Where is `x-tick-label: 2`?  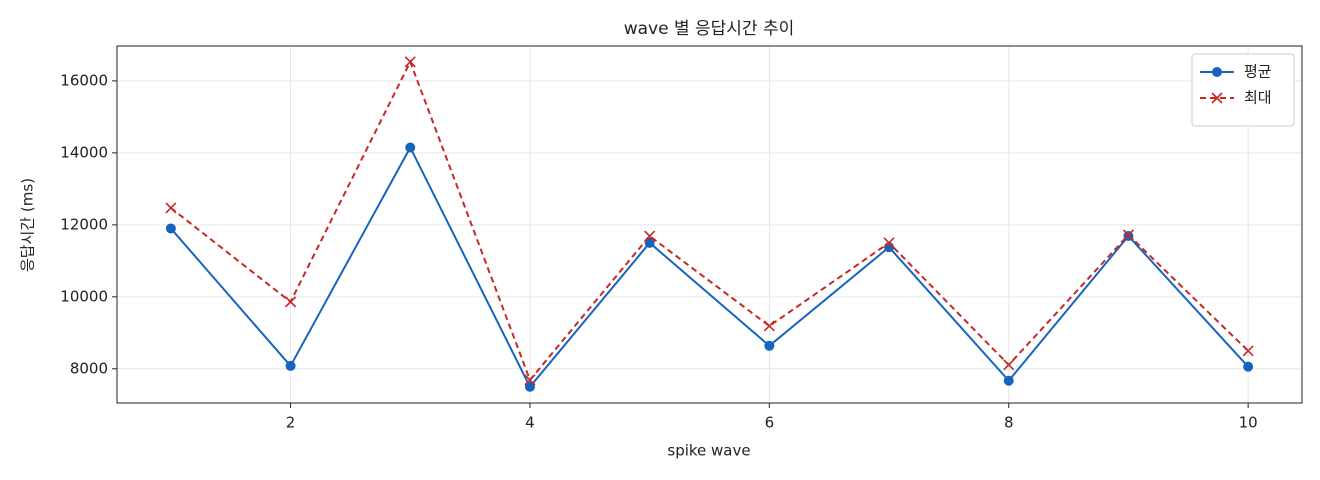
x-tick-label: 2 is located at coordinates (291, 423).